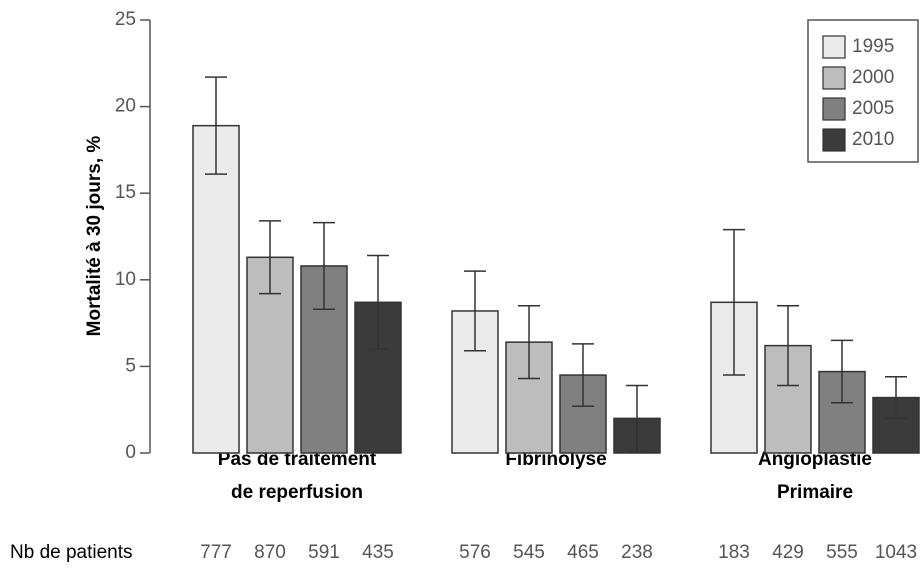  I want to click on patient-count: 465, so click(583, 552).